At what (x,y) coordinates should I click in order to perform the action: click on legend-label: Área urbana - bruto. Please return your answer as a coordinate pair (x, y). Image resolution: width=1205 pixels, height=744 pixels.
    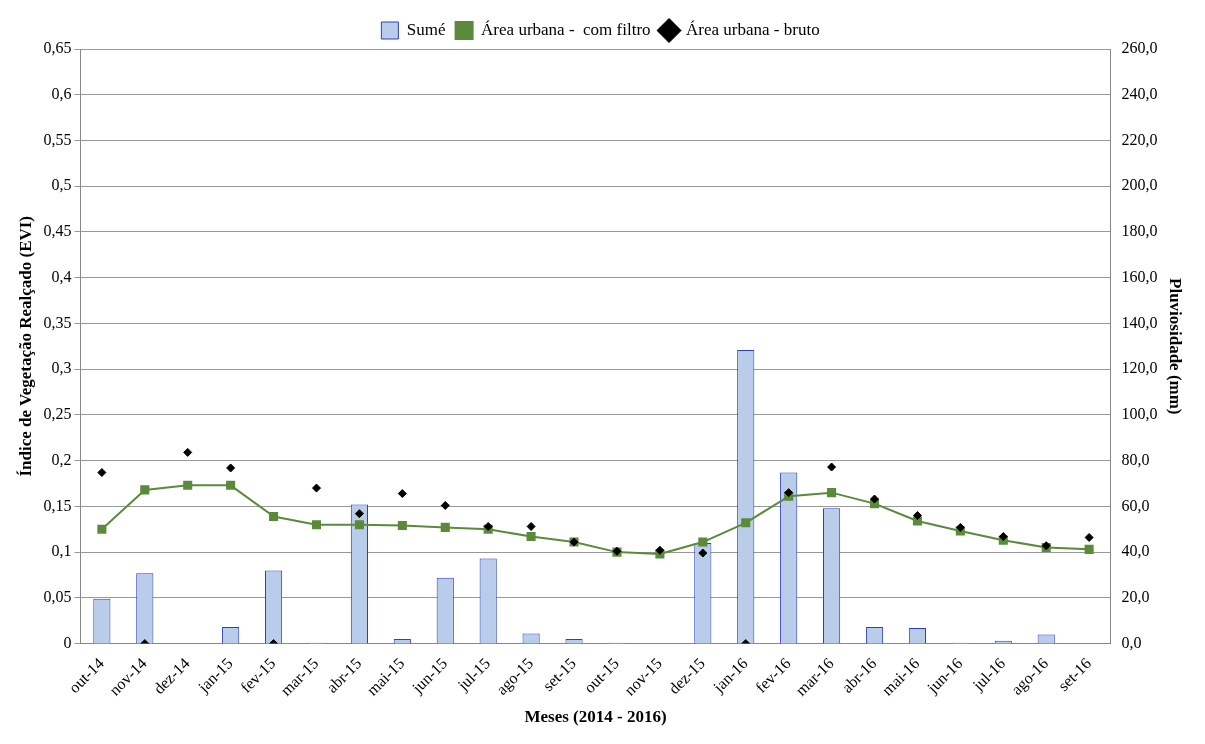
    Looking at the image, I should click on (753, 29).